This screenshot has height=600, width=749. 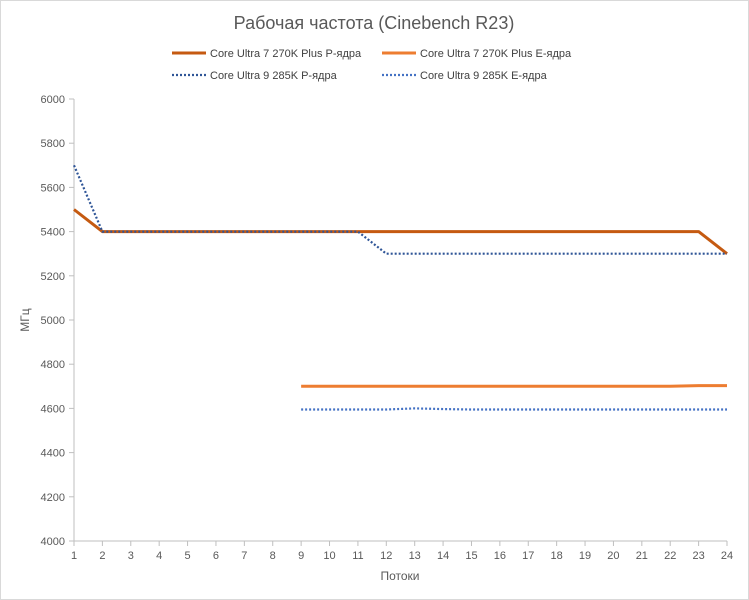 What do you see at coordinates (402, 551) in the screenshot?
I see `x-axis: 1 2 3 4 5 6 7 8 9 10 11 12 13 14 15 16 17 18 19 20 21 22 23 24` at bounding box center [402, 551].